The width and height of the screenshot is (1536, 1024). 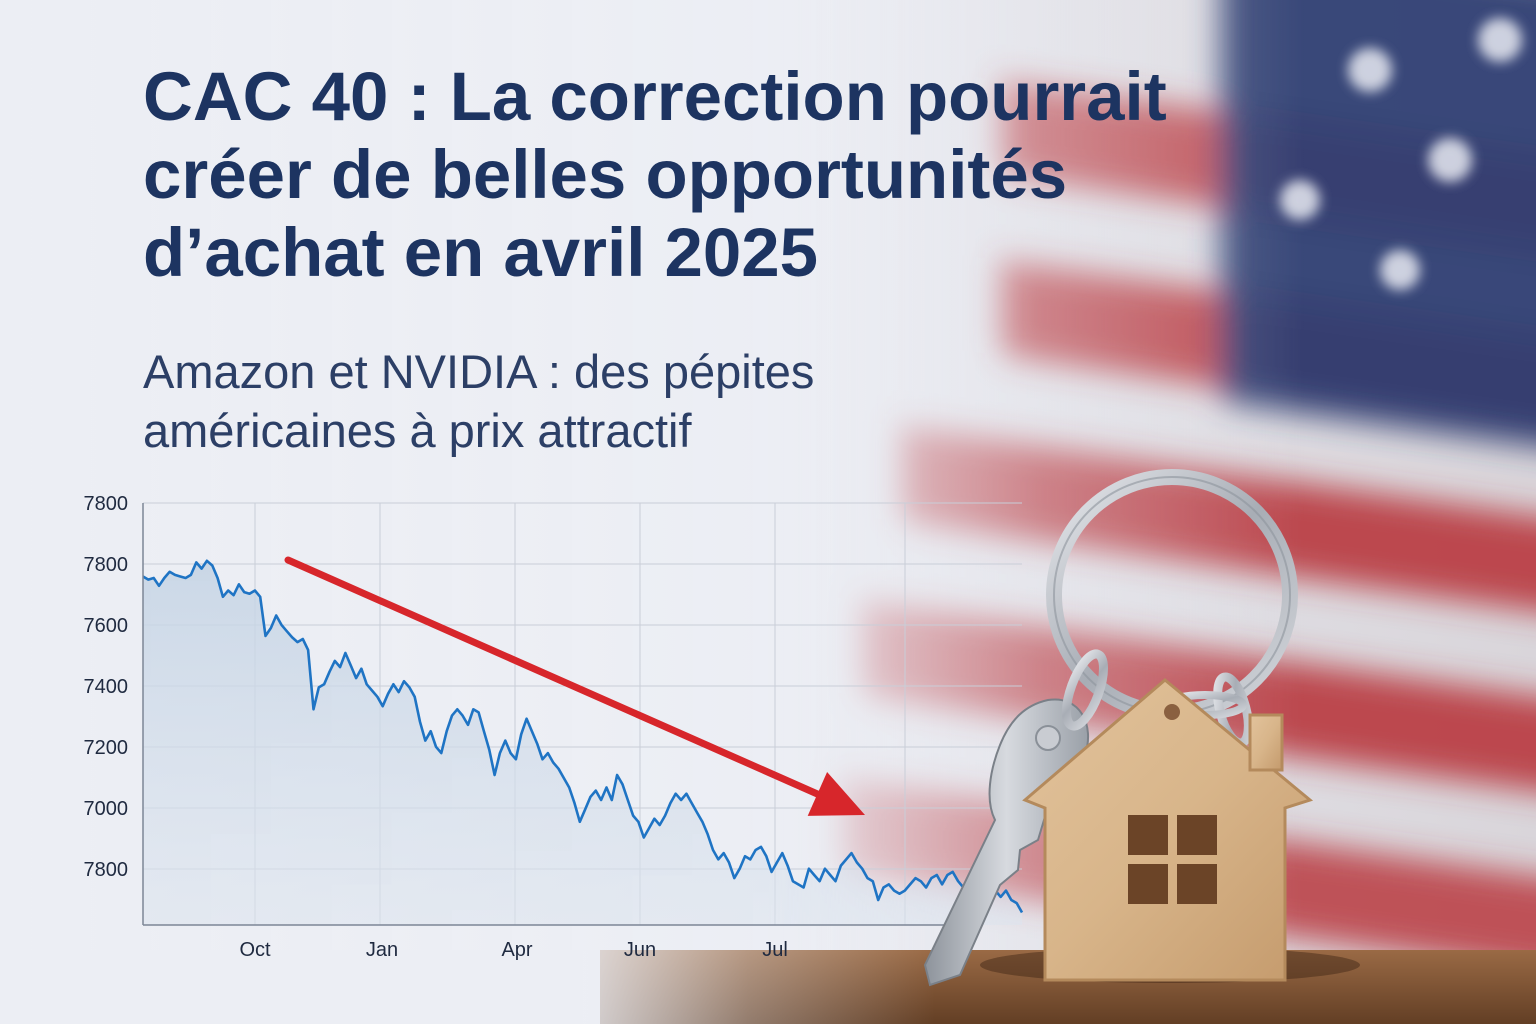 I want to click on y-axis-ticks: 7800 7800 7600 7400 7200 7000 7800, so click(x=106, y=687).